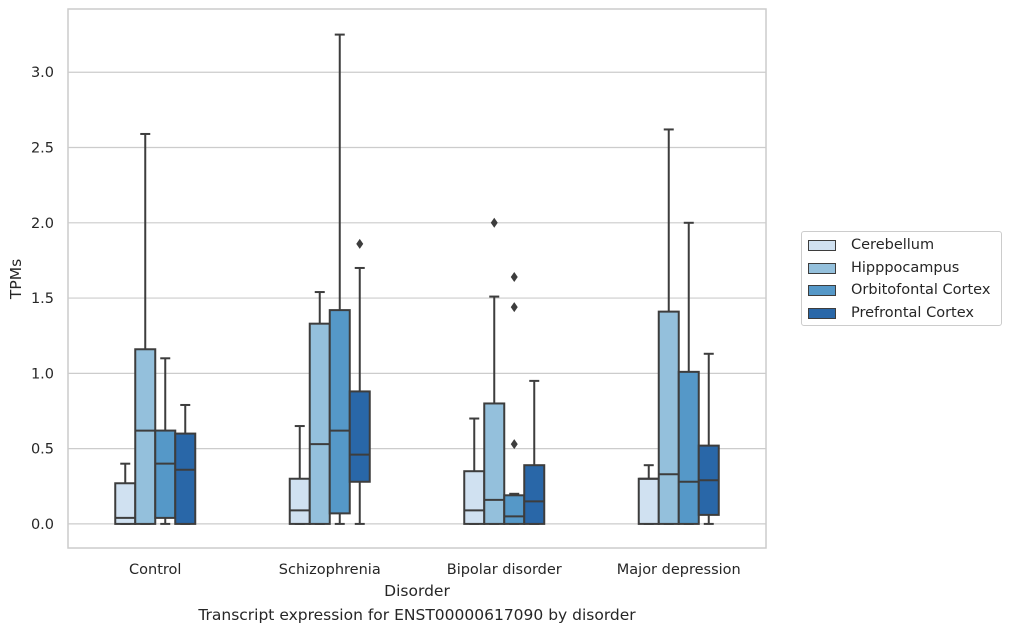 The width and height of the screenshot is (1014, 634). What do you see at coordinates (905, 268) in the screenshot?
I see `legend-label: Hipppocampus` at bounding box center [905, 268].